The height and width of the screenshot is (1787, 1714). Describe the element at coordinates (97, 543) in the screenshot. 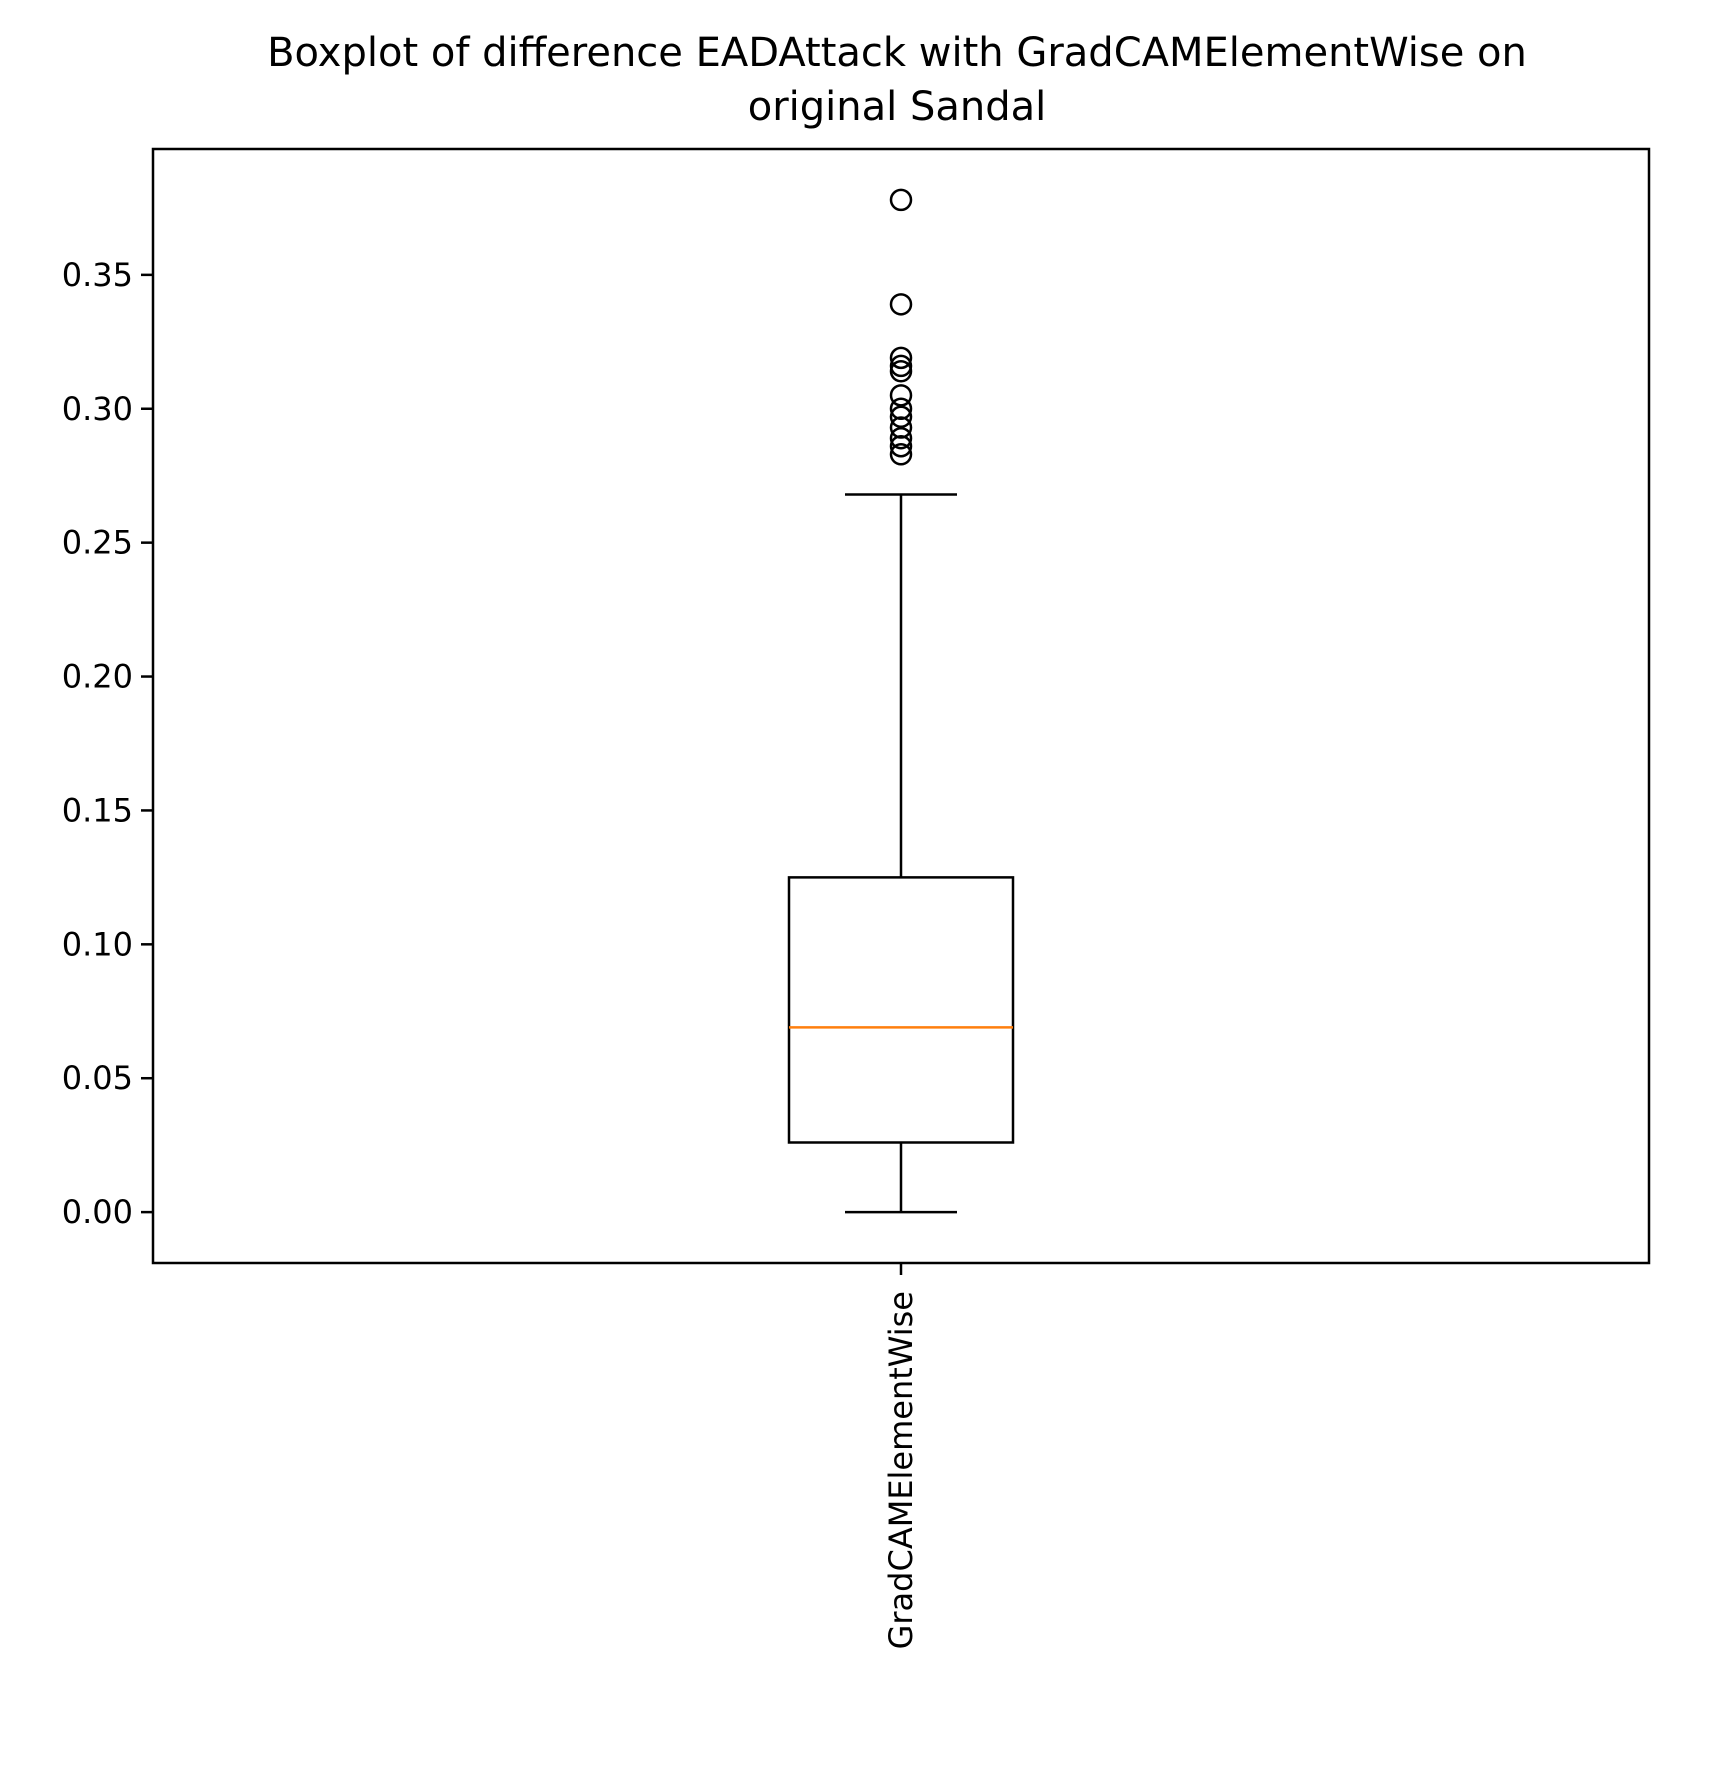

I see `y-tick-label: 0.25` at that location.